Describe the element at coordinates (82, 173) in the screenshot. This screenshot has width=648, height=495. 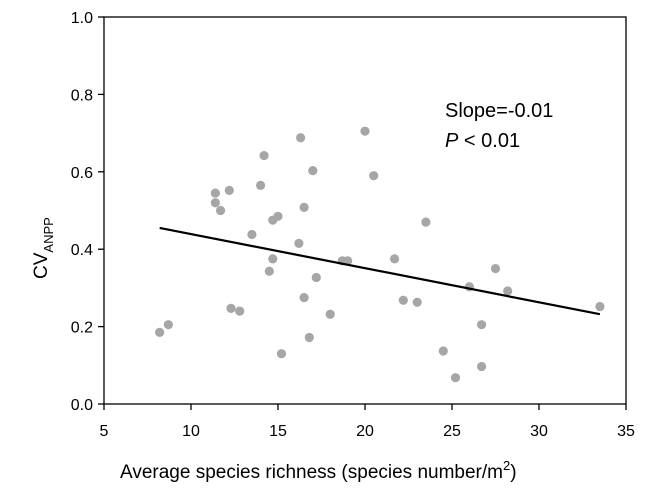
I see `y-tick-label: 0.6` at that location.